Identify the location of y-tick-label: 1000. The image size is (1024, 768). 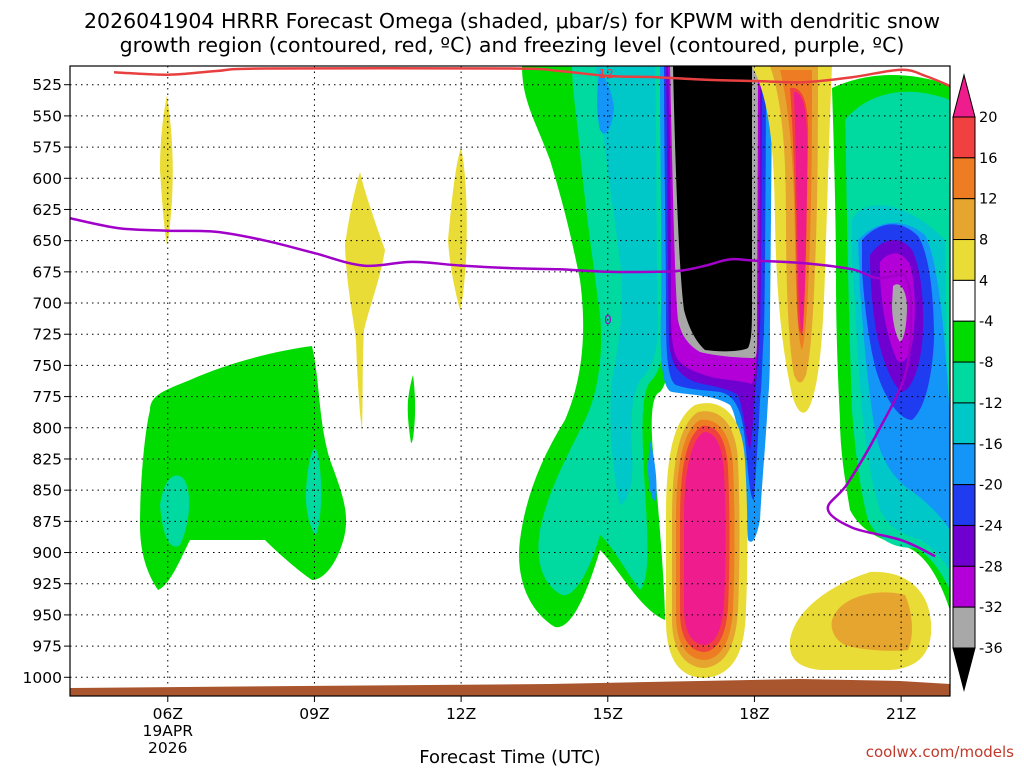
(42, 678).